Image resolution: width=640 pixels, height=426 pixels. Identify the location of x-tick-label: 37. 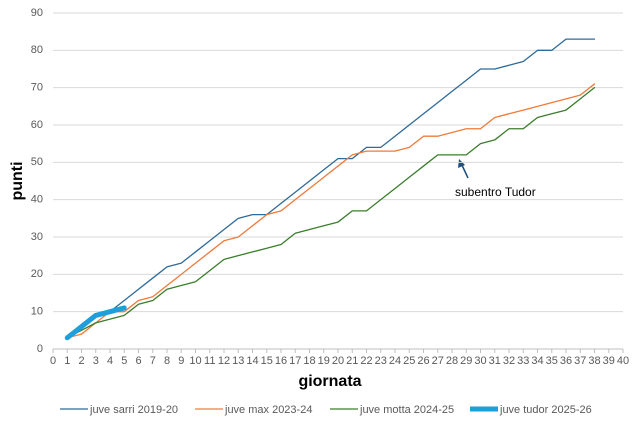
(580, 361).